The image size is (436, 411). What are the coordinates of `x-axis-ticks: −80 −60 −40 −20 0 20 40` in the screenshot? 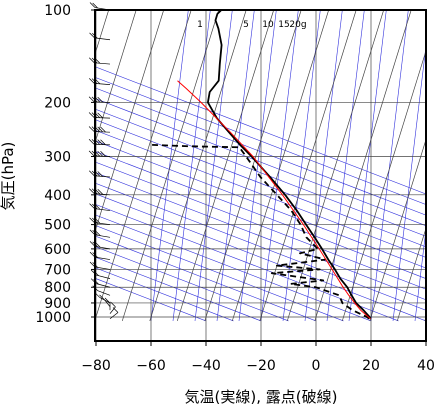 It's located at (258, 357).